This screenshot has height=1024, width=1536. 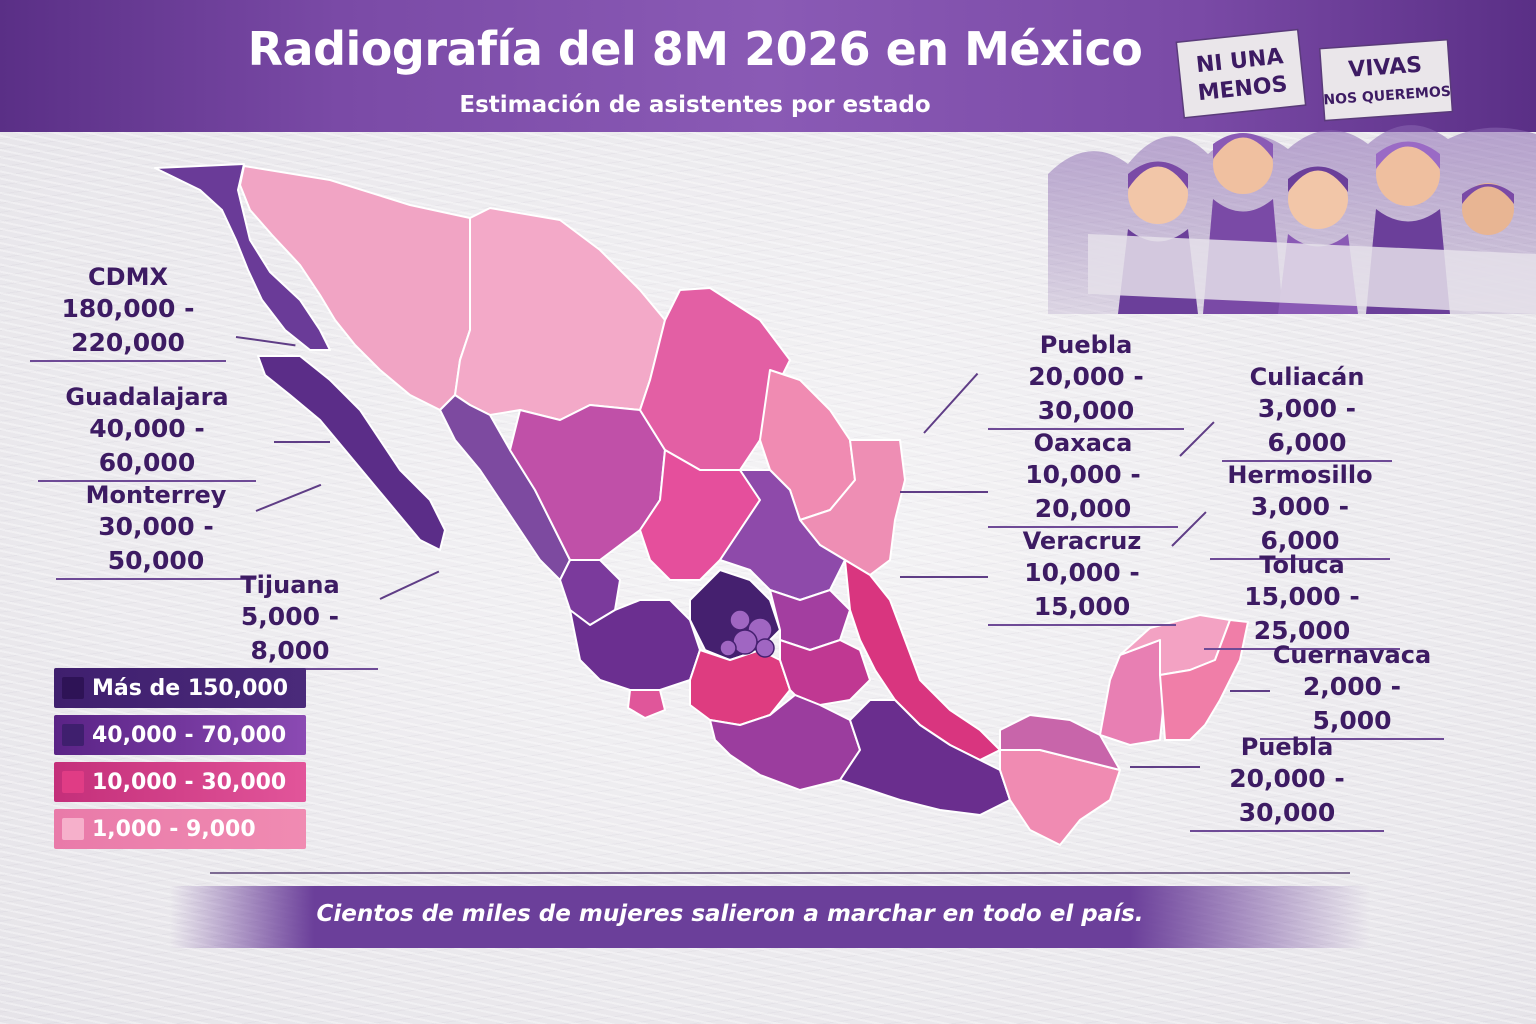 What do you see at coordinates (1385, 68) in the screenshot?
I see `sign-right-line1: VIVAS` at bounding box center [1385, 68].